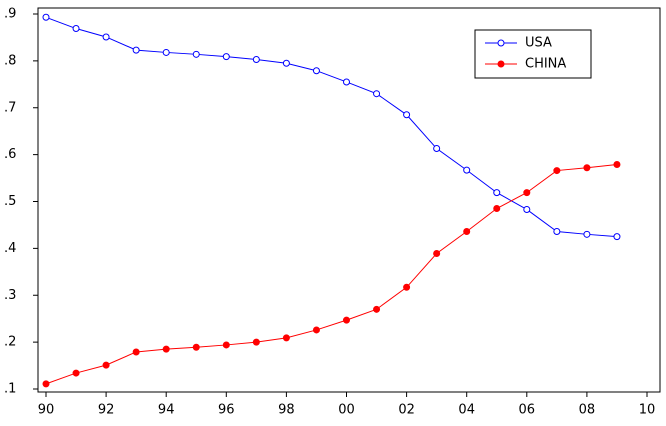  What do you see at coordinates (545, 64) in the screenshot?
I see `legend-label: CHINA` at bounding box center [545, 64].